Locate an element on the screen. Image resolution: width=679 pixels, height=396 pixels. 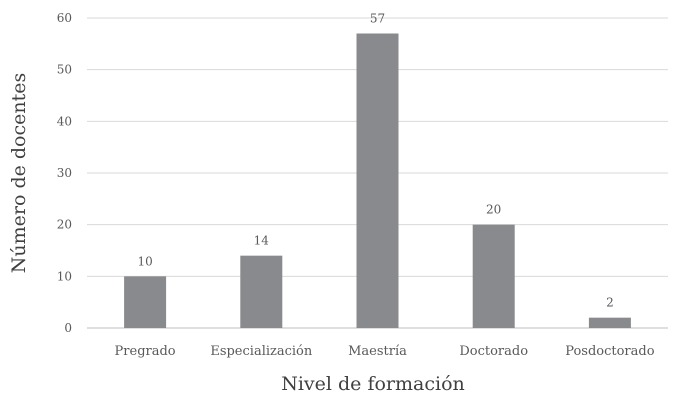
data-label: 57 is located at coordinates (377, 19).